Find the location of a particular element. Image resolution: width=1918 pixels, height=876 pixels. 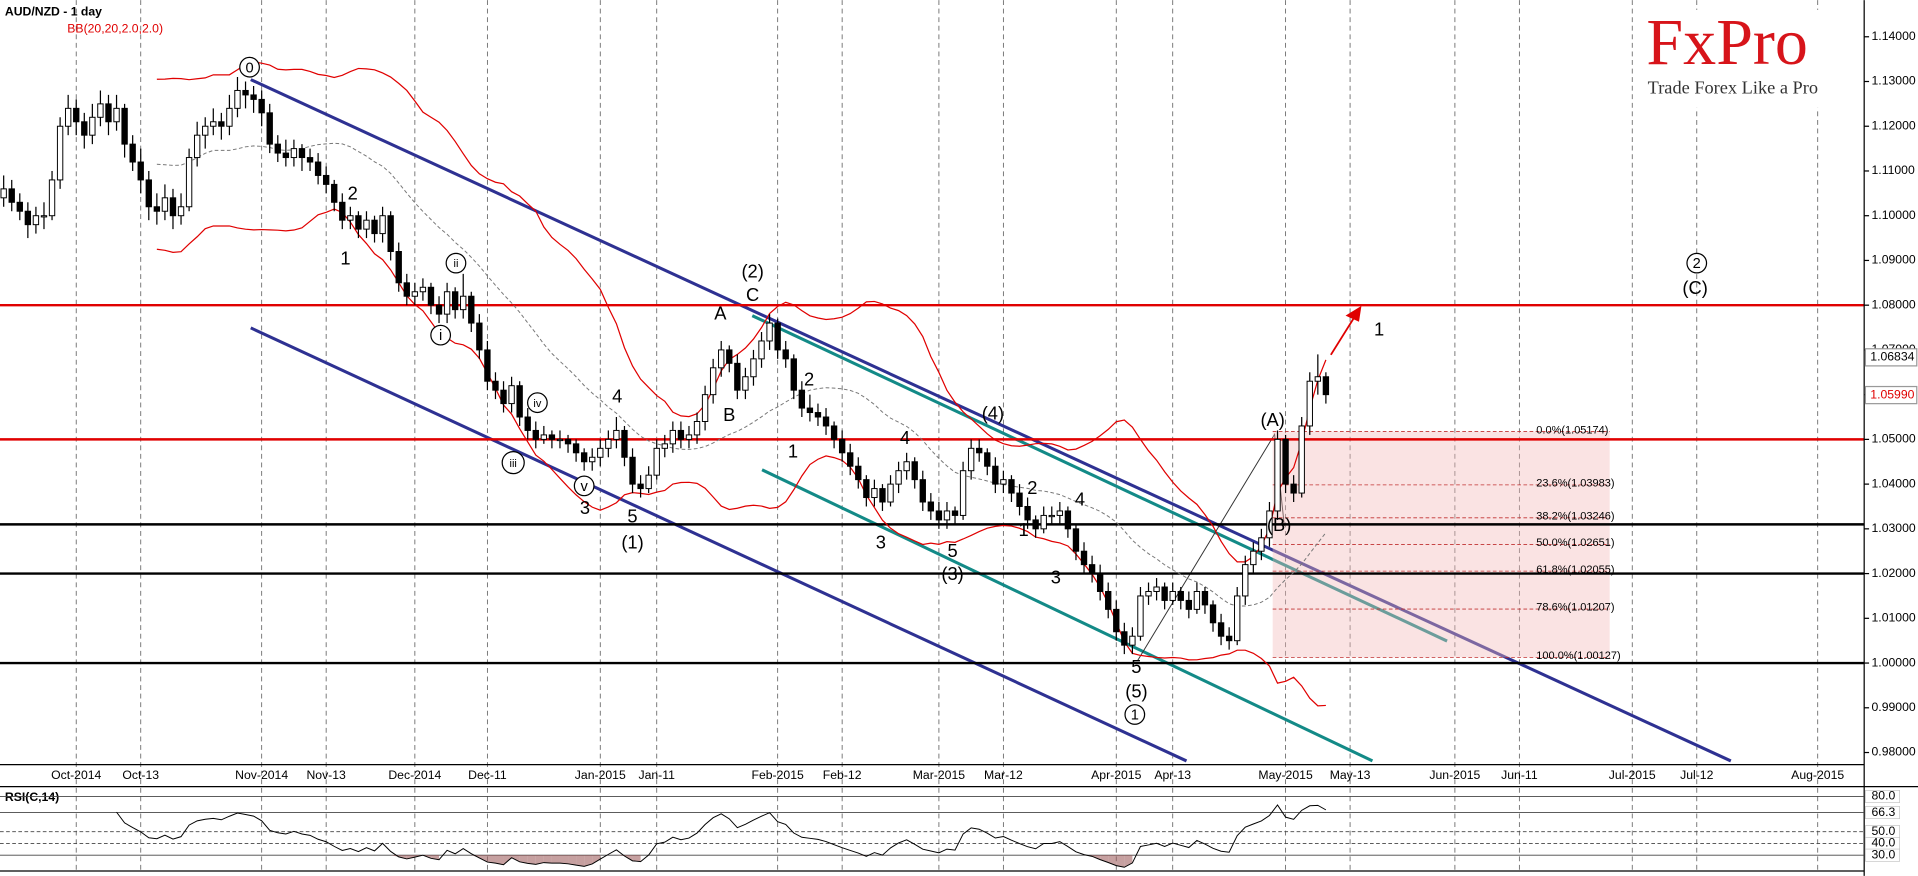

rsi-tick-label: 50.0 is located at coordinates (1884, 831).